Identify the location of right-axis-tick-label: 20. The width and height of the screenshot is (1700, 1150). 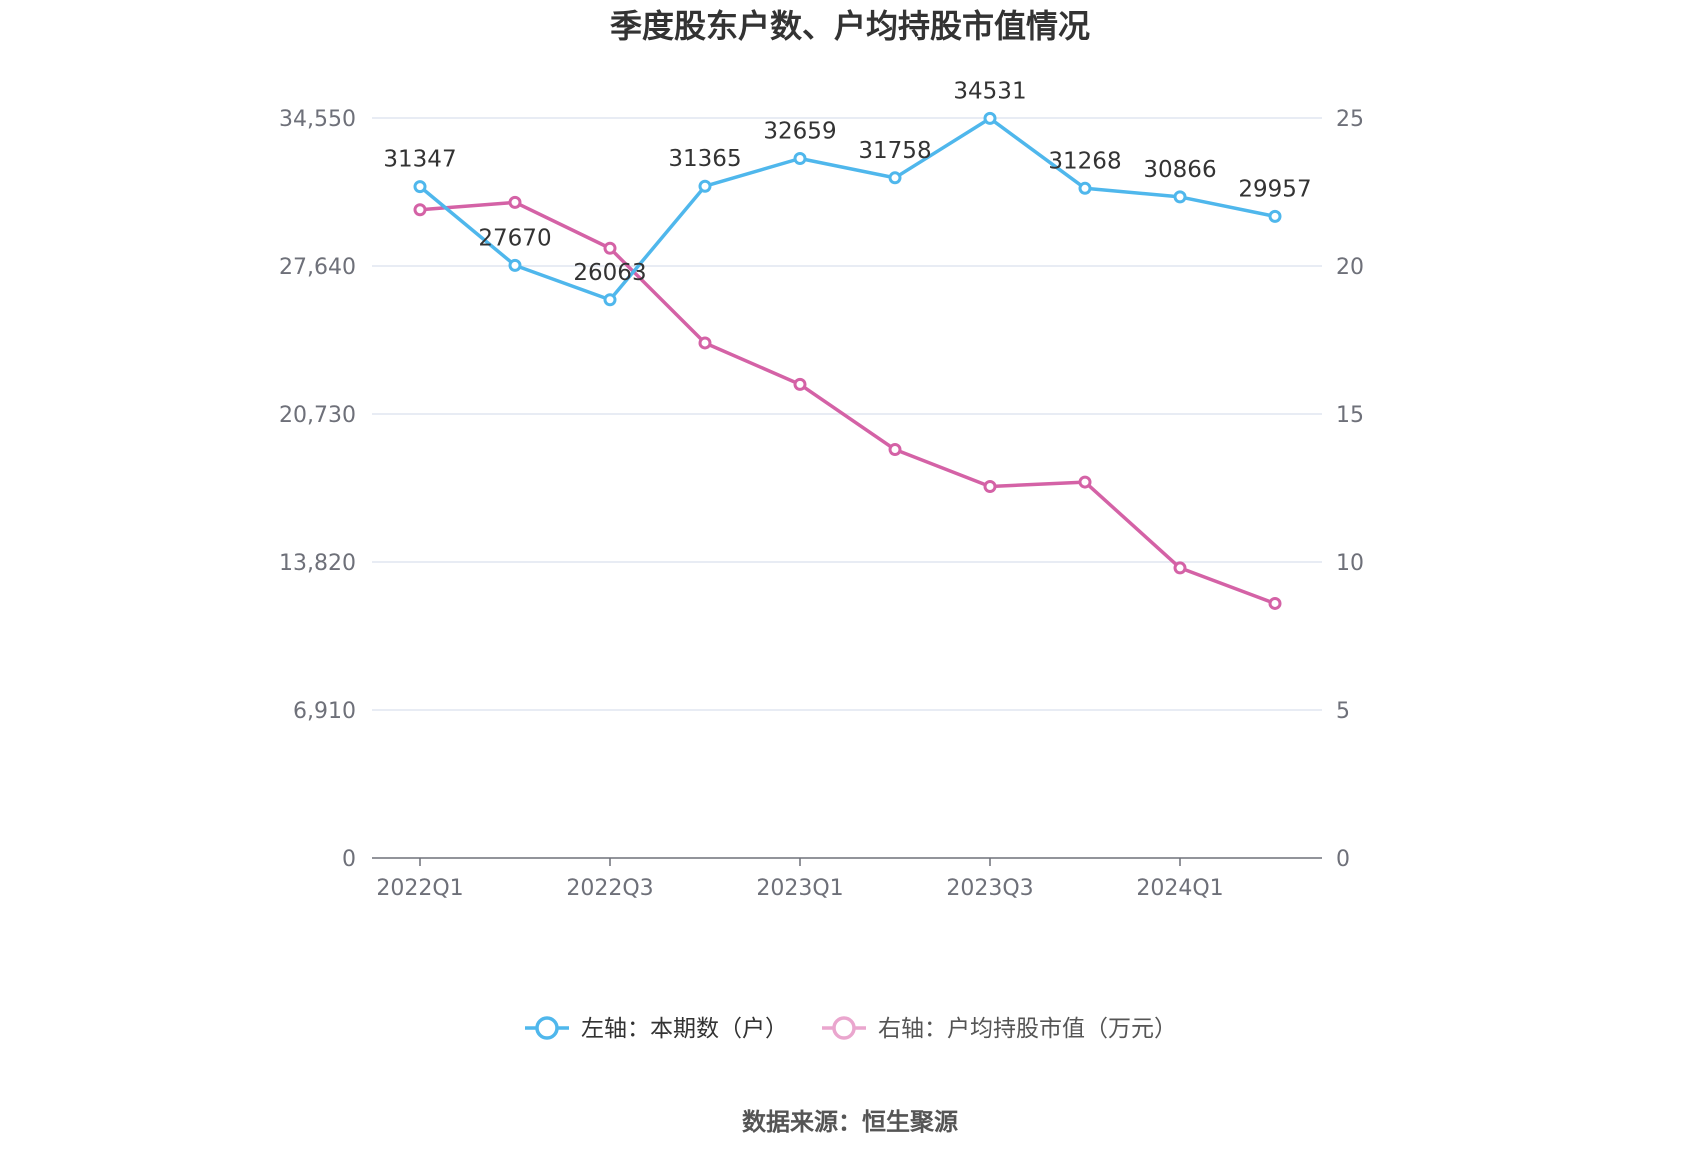
(1350, 267).